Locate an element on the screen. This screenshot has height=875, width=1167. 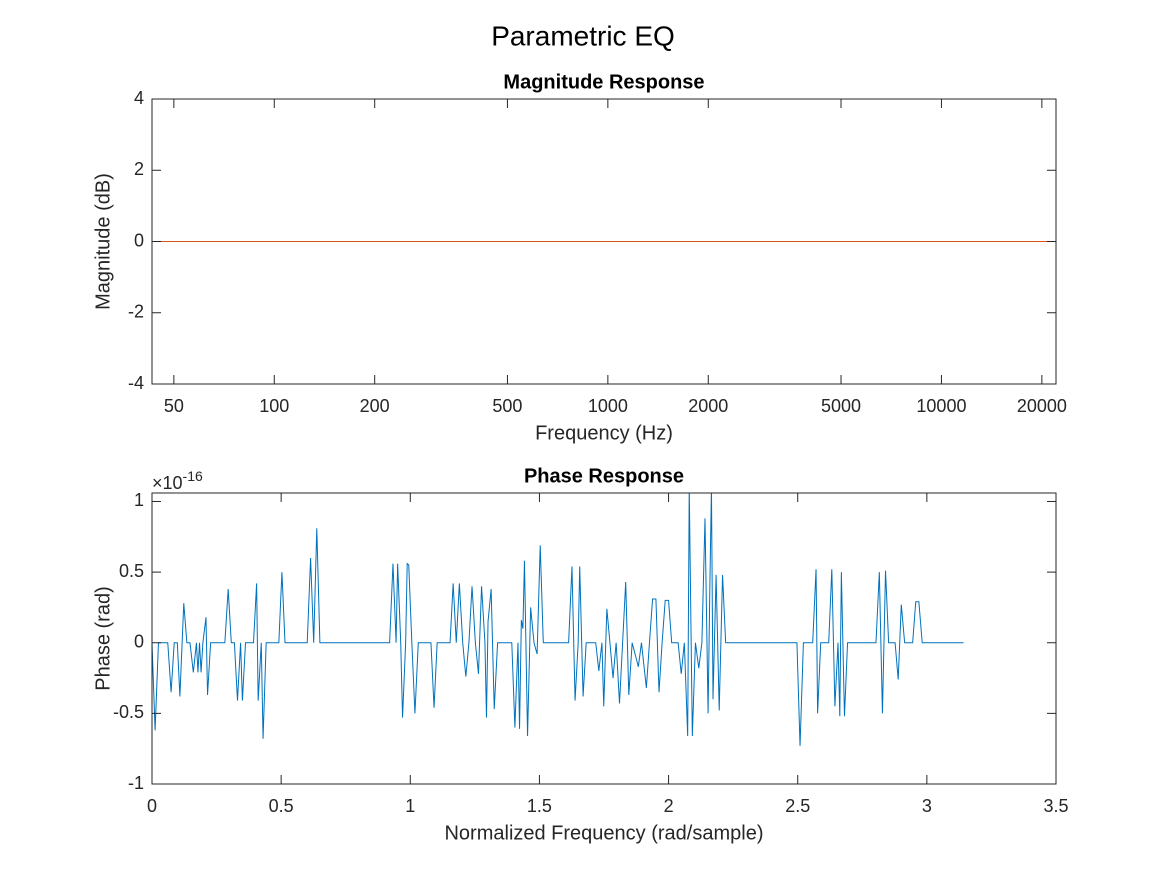
x-tick-label: 3.5 is located at coordinates (1055, 806).